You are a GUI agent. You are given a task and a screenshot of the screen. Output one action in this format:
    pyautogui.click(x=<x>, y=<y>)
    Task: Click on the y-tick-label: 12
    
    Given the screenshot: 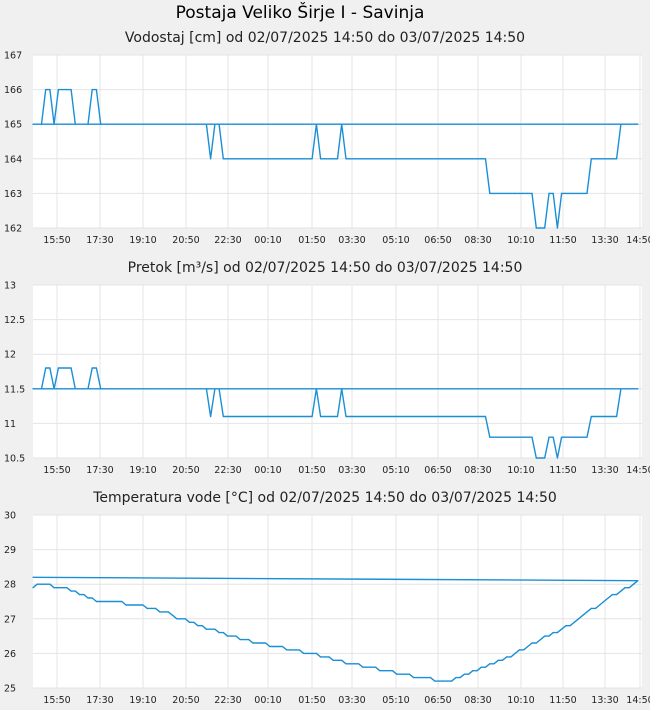 What is the action you would take?
    pyautogui.click(x=10, y=355)
    